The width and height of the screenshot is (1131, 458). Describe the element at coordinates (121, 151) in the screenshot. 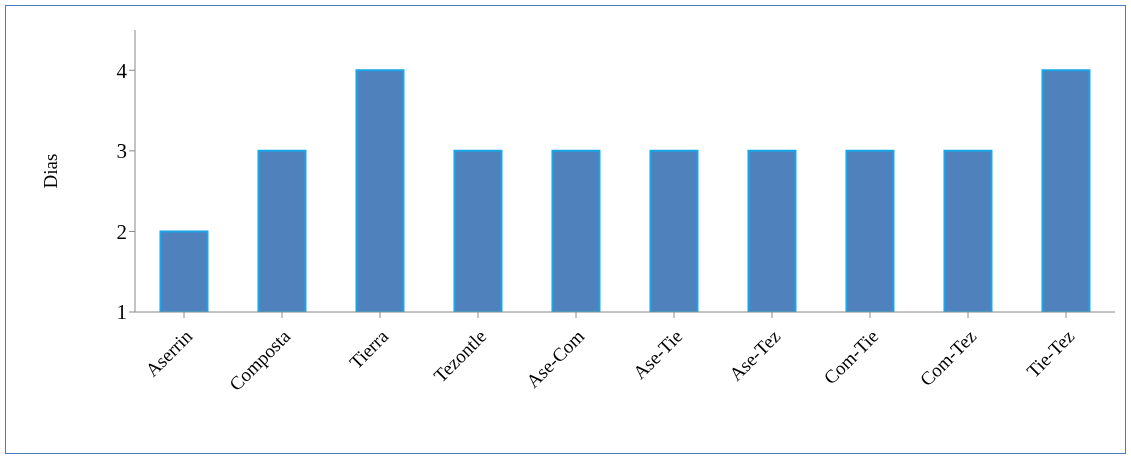

I see `y-tick-label: 3` at that location.